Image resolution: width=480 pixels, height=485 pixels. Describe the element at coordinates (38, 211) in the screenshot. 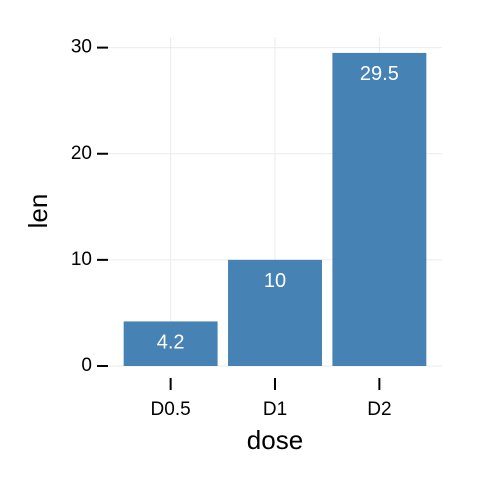

I see `y-axis-title: len` at that location.